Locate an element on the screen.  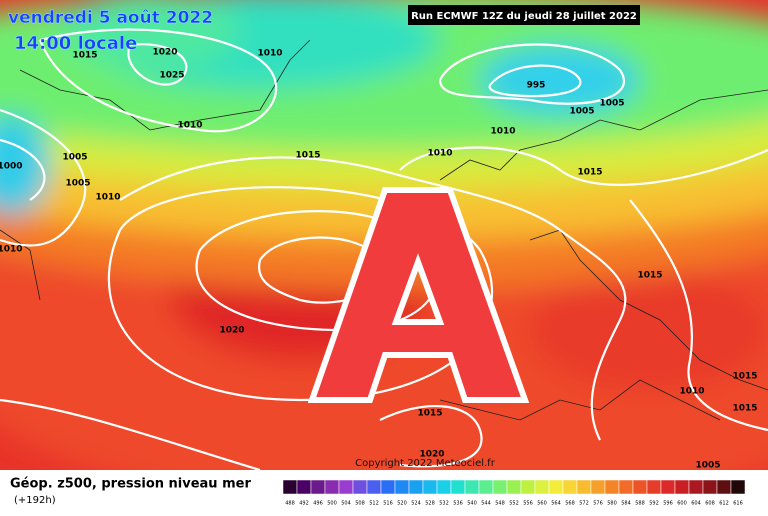
scale-label: 544 is located at coordinates (486, 504).